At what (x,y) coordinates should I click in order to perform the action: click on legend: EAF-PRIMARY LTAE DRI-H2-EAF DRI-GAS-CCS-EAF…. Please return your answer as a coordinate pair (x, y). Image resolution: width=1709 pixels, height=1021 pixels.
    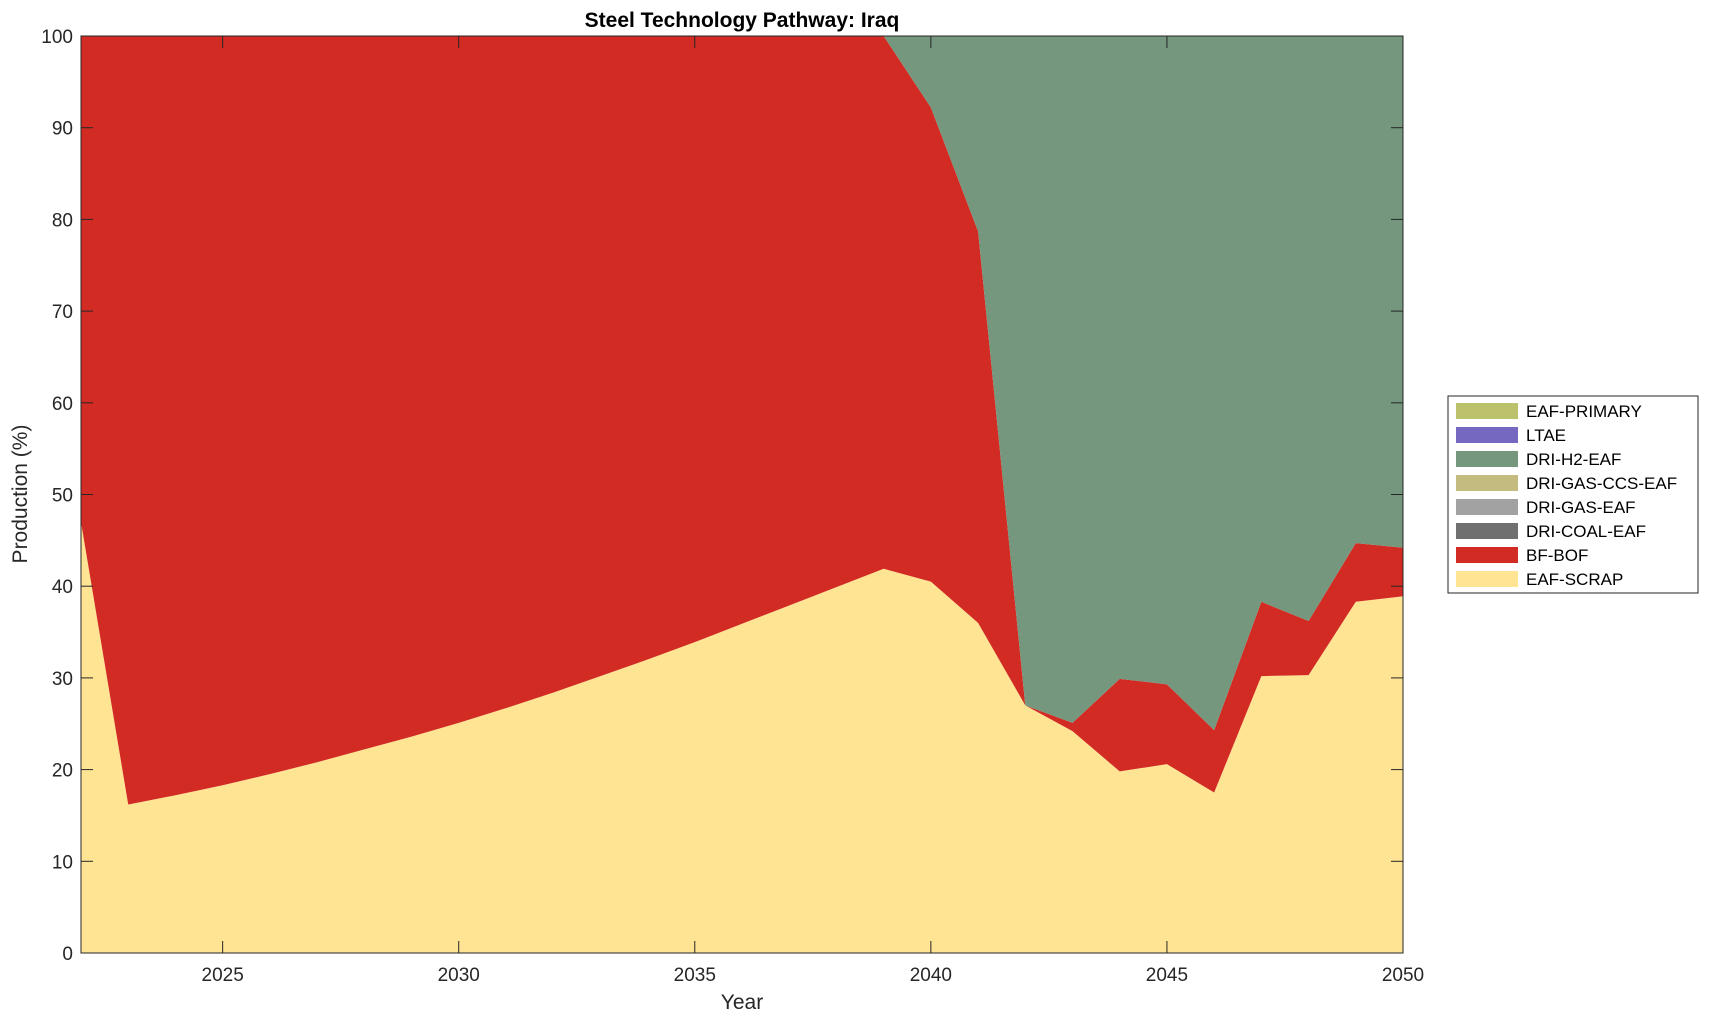
    Looking at the image, I should click on (1573, 494).